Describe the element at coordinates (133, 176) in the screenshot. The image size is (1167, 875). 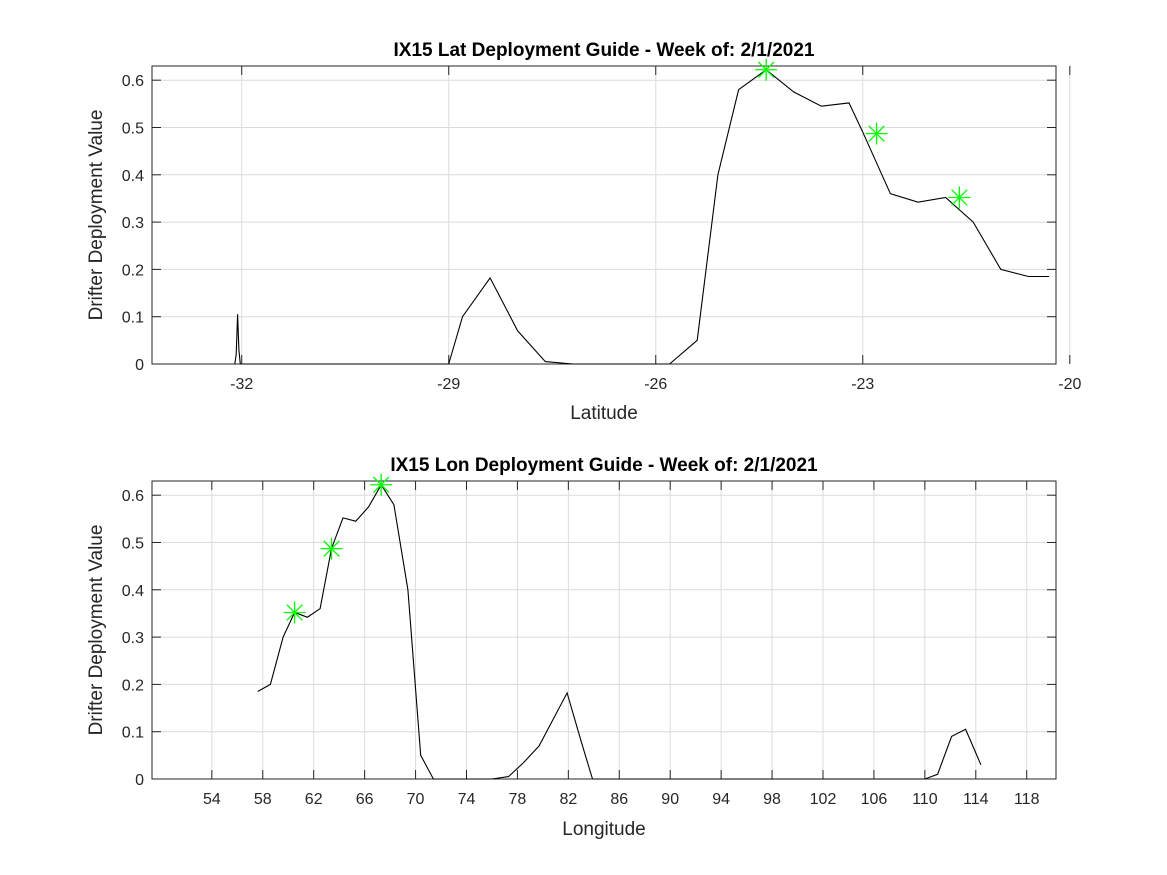
I see `lat-y-tick-label: 0.4` at that location.